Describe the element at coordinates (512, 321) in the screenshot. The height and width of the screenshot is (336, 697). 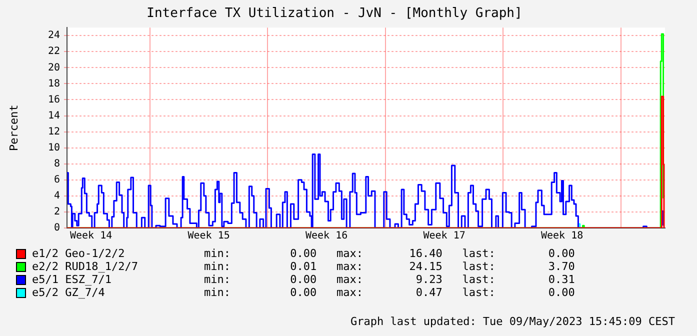
I see `text: Graph last updated: Tue 09/May/2023 15:45:09 CEST` at that location.